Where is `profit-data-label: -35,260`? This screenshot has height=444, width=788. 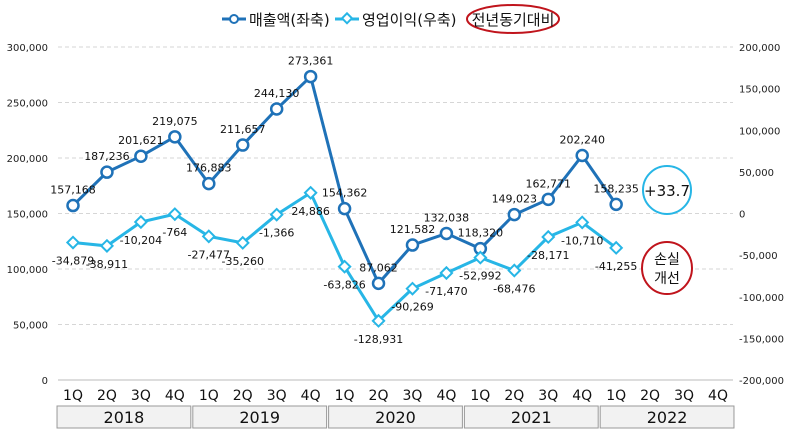
profit-data-label: -35,260 is located at coordinates (243, 261).